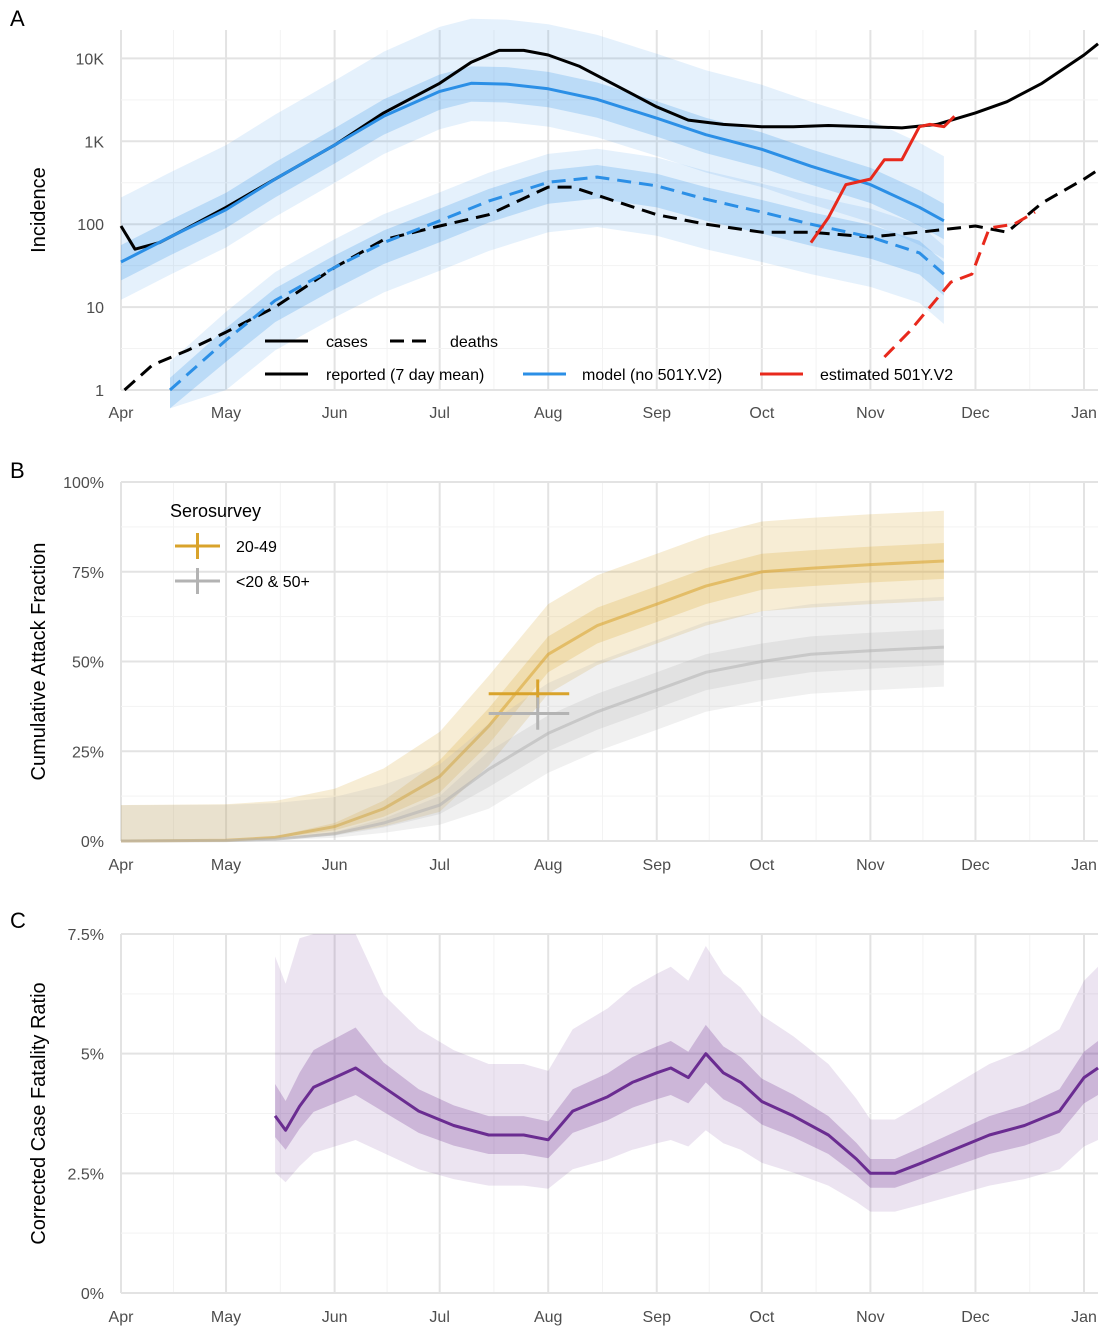  I want to click on cfr-band-inner, so click(687, 1106).